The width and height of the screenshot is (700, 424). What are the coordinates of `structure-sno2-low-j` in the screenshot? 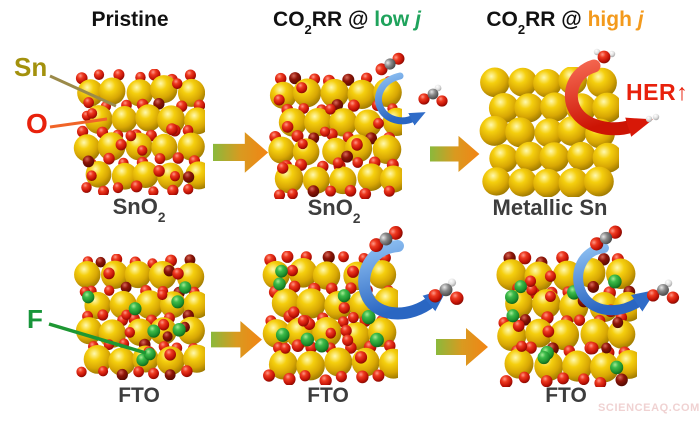 It's located at (335, 135).